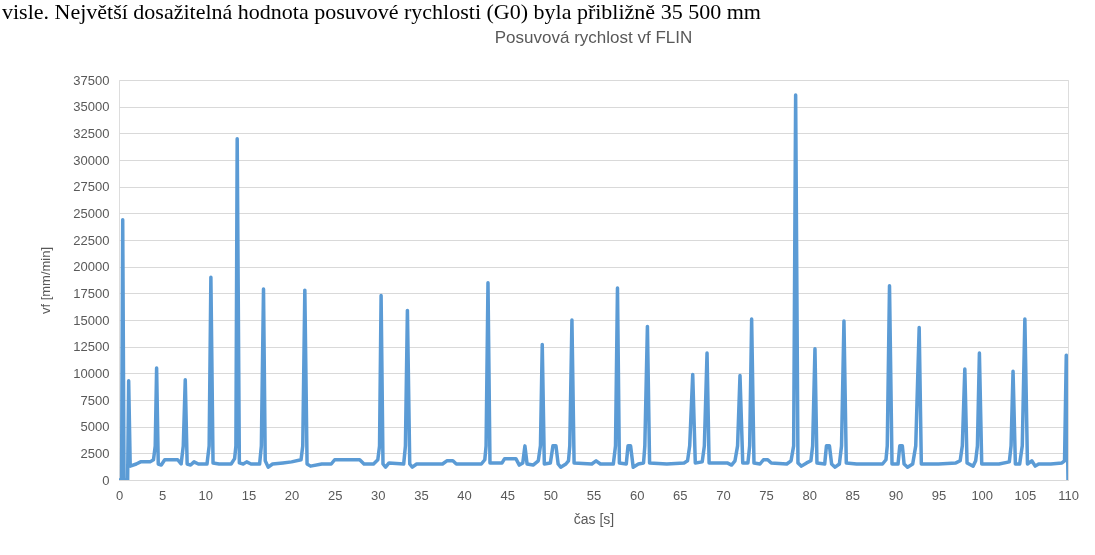  I want to click on x-tick-label: 105, so click(1025, 495).